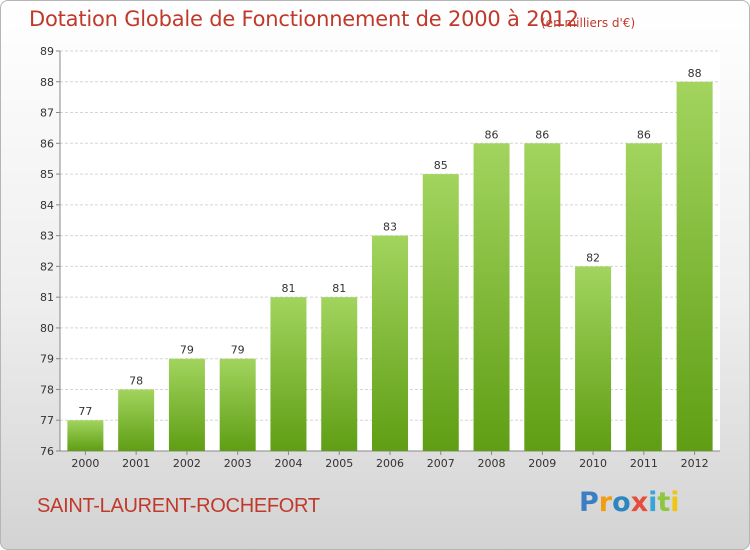 The image size is (750, 550). Describe the element at coordinates (47, 174) in the screenshot. I see `y-tick-label: 85` at that location.